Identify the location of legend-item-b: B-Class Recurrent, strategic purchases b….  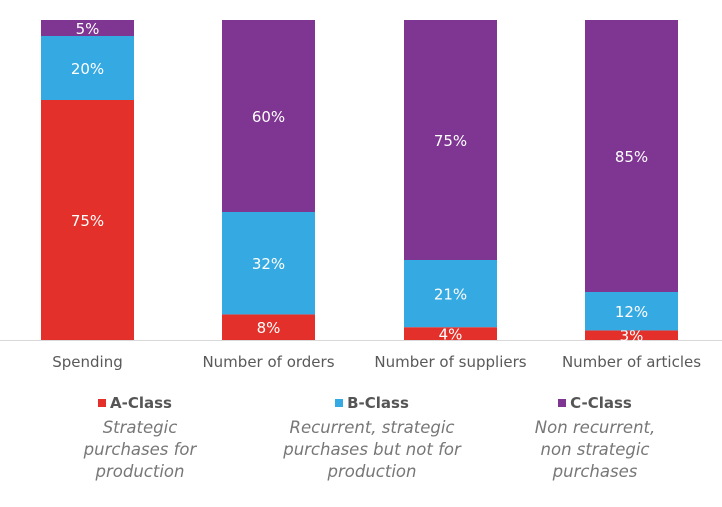
(372, 438).